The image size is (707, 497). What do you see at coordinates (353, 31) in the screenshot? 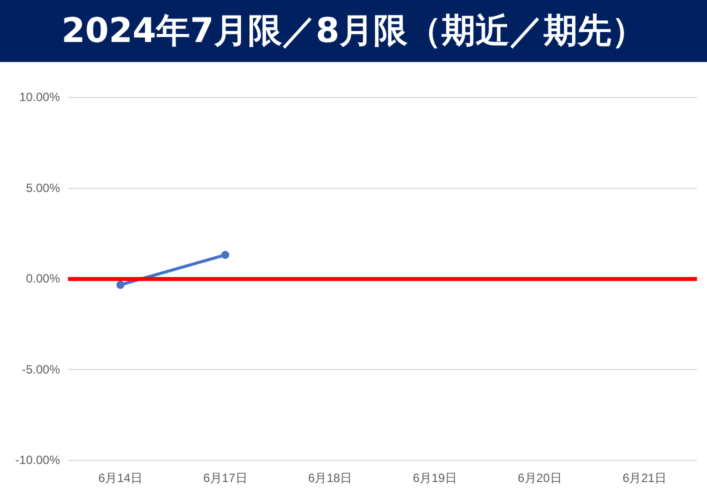
I see `chart-title: 2024年7月限／8月限（期近／期先）` at bounding box center [353, 31].